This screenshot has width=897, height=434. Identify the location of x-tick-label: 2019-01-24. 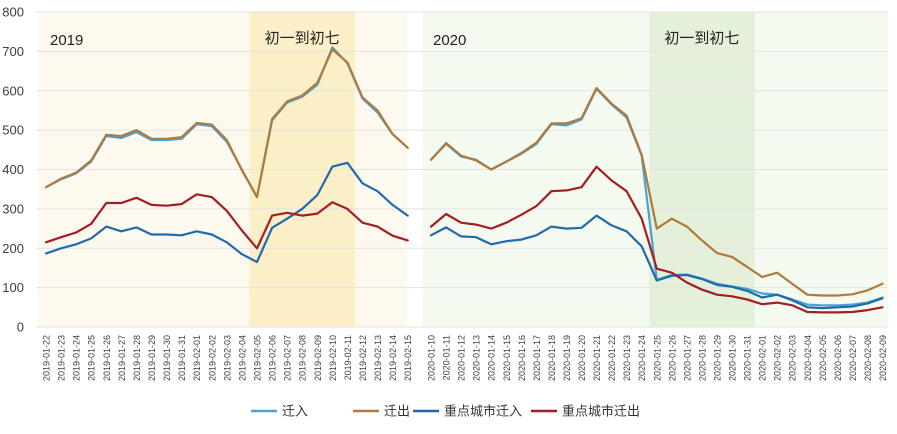
(77, 358).